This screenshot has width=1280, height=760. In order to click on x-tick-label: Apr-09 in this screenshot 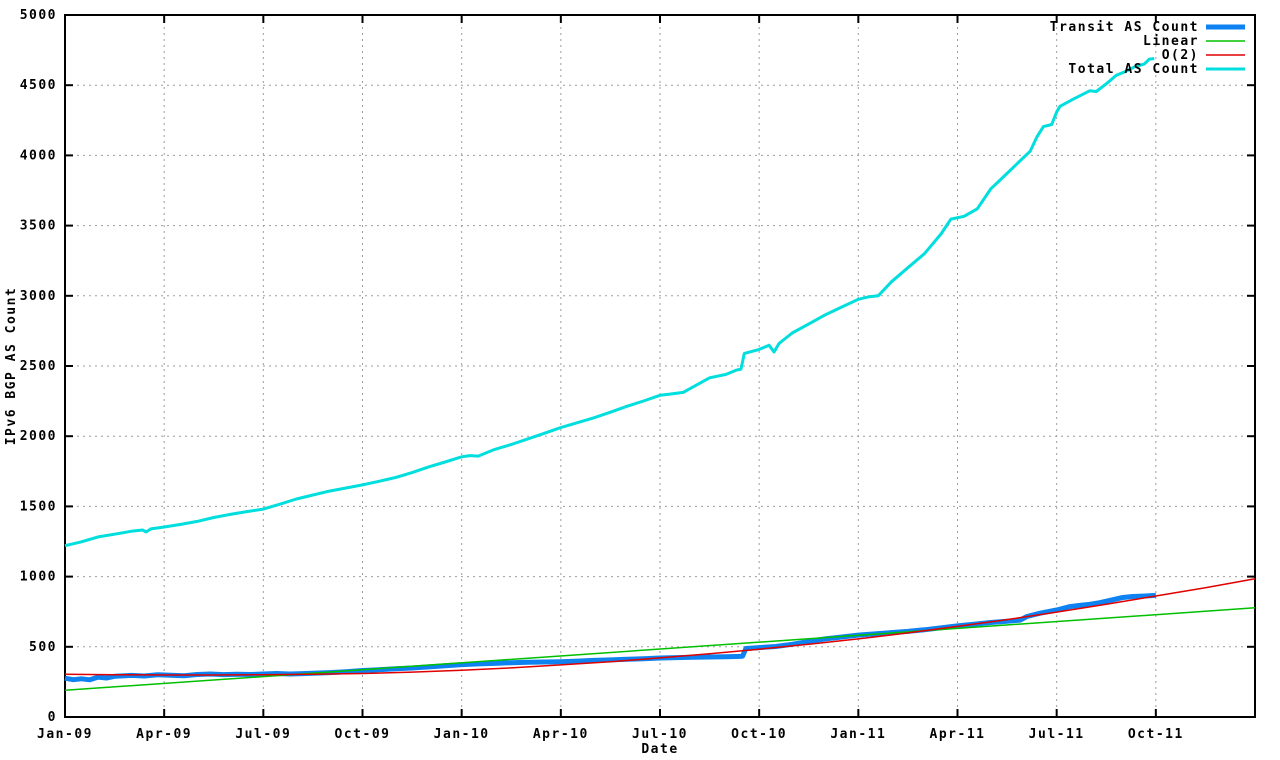, I will do `click(164, 734)`.